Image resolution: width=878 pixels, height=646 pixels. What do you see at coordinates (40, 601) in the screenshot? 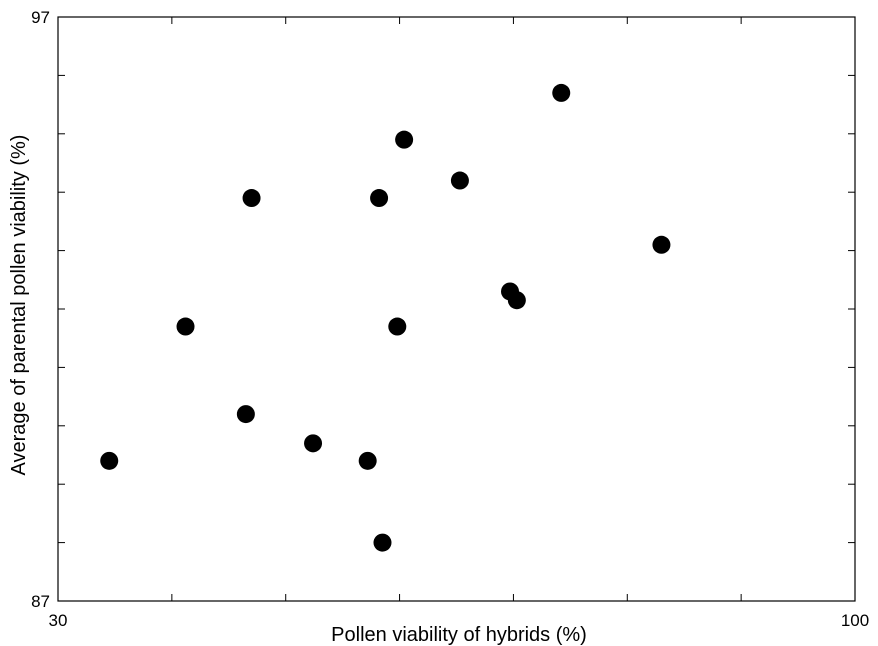
I see `y-tick-label-min: 87` at bounding box center [40, 601].